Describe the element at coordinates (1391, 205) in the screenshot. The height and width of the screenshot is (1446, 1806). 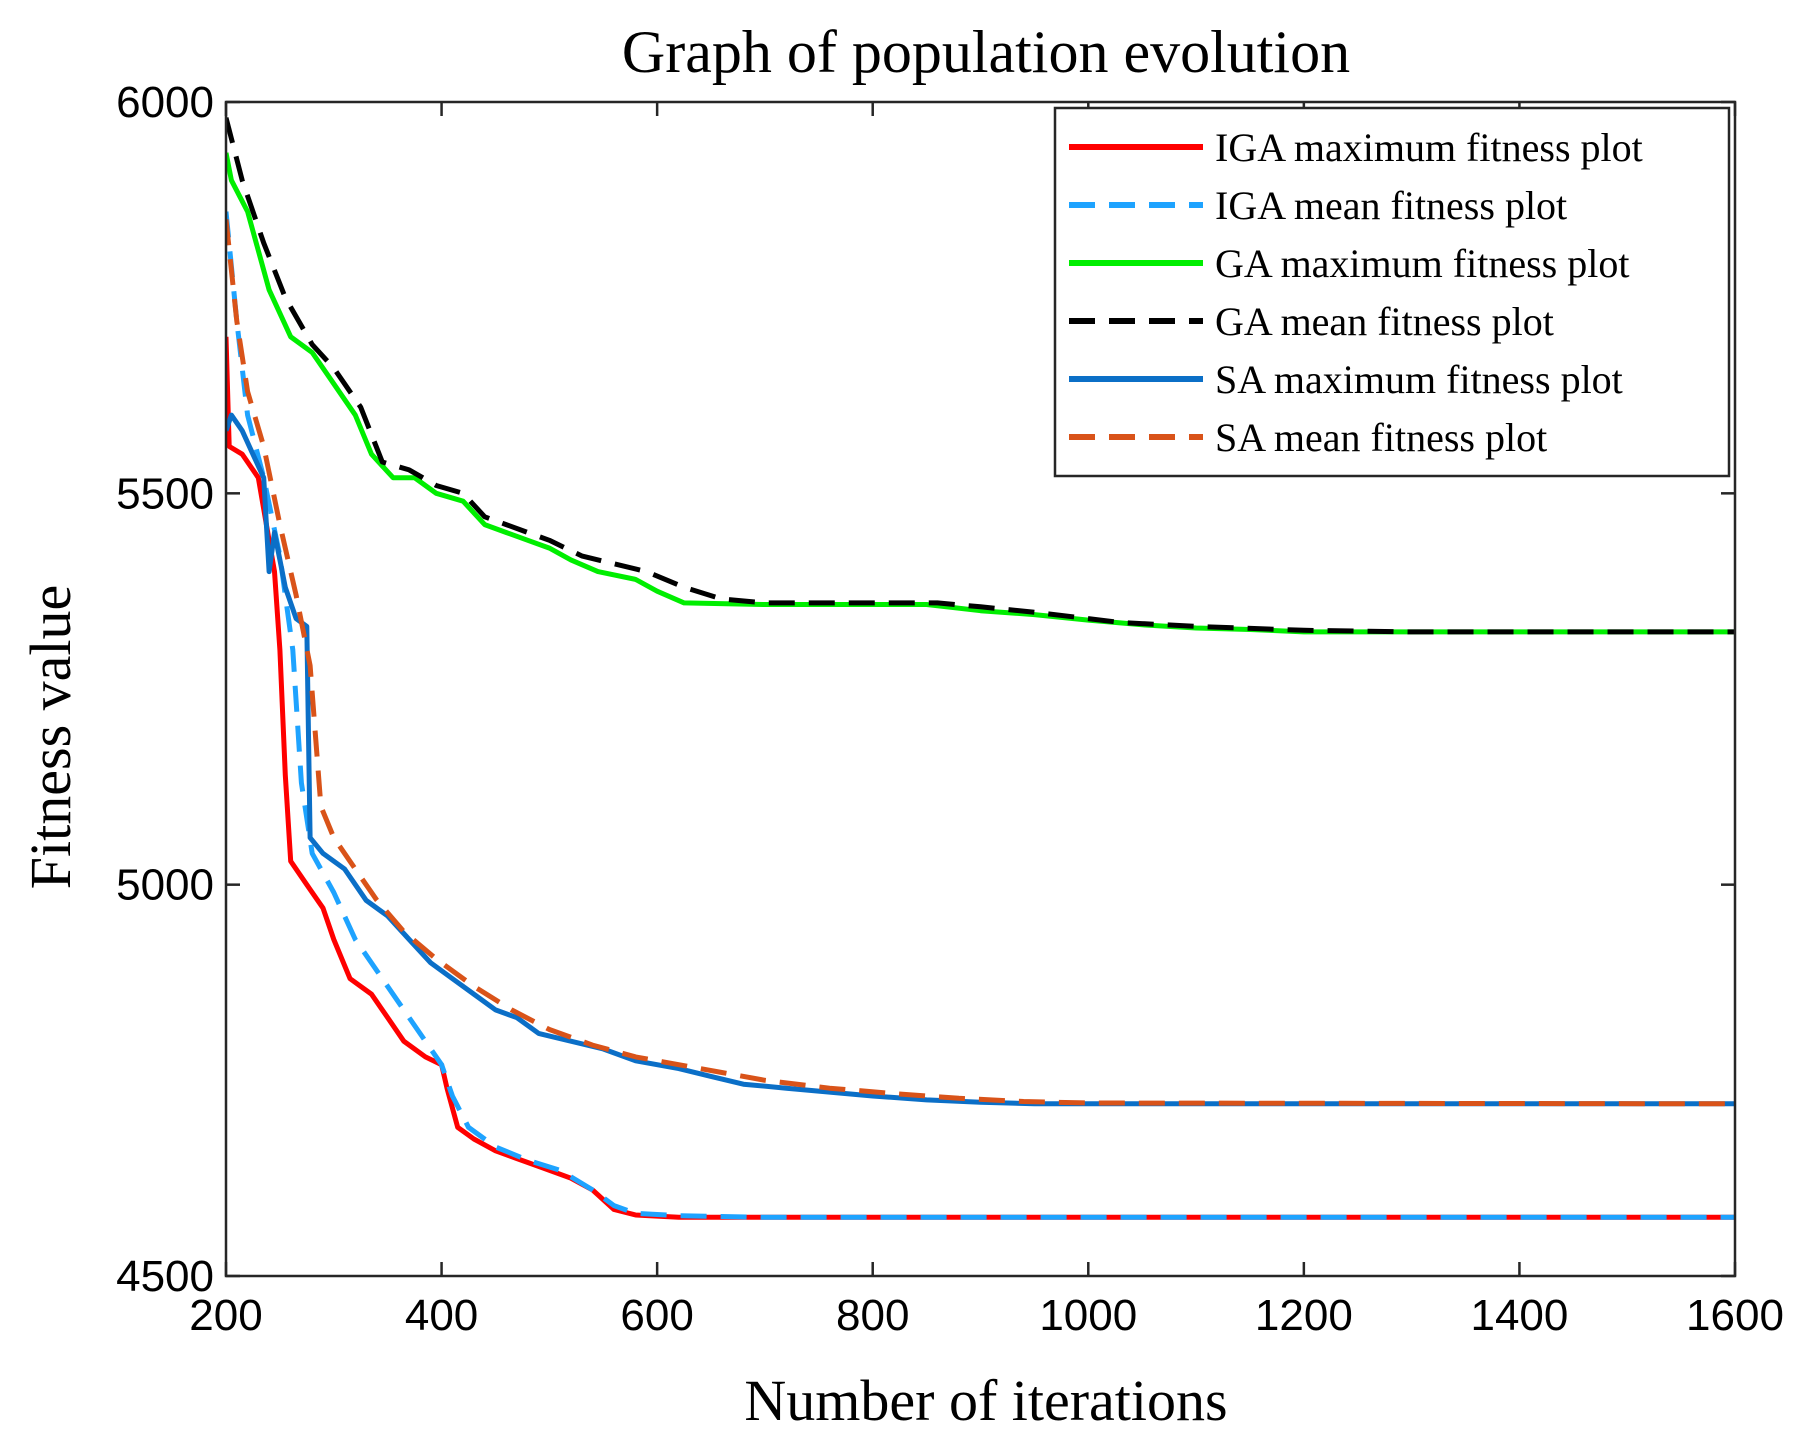
I see `legend-label-iga-mean-fitness-plot: IGA mean fitness plot` at that location.